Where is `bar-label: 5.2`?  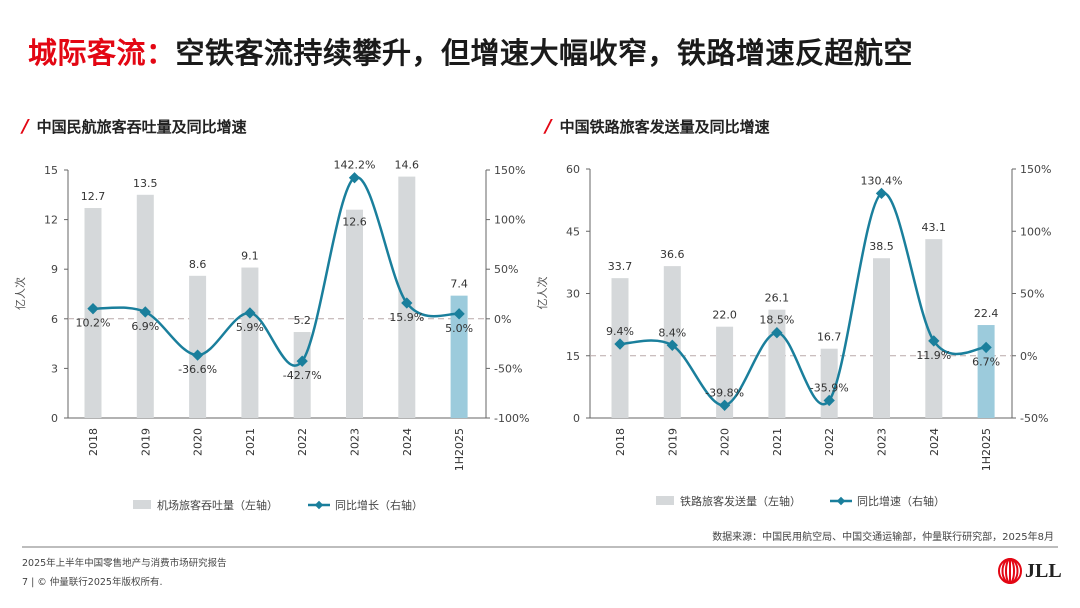 bar-label: 5.2 is located at coordinates (302, 320).